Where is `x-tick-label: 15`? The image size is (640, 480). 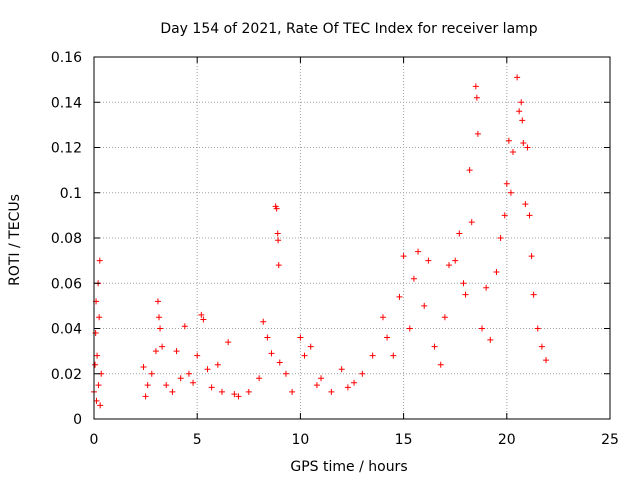
x-tick-label: 15 is located at coordinates (404, 440).